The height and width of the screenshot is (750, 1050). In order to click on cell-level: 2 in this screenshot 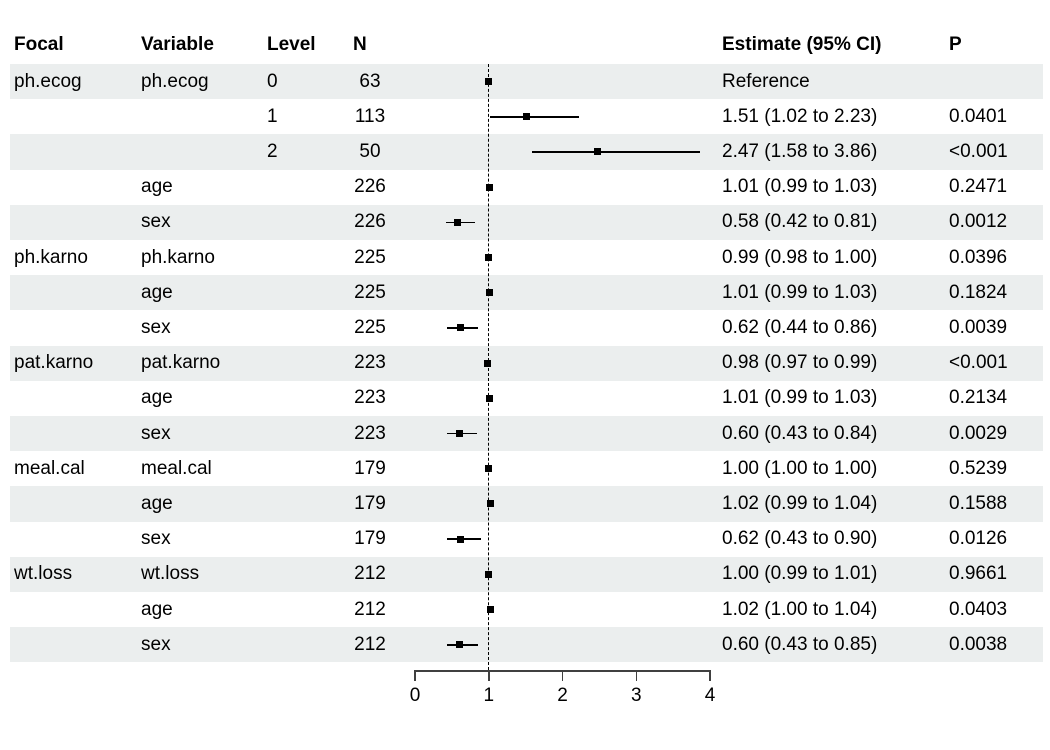, I will do `click(272, 151)`.